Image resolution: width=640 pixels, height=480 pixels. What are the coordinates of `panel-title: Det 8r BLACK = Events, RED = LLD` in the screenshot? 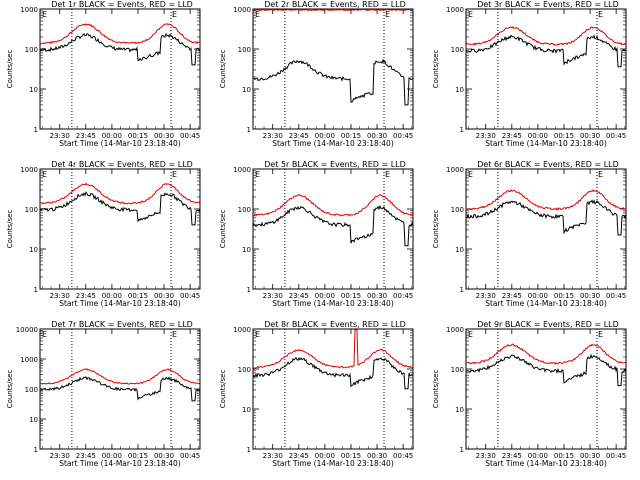 It's located at (335, 324).